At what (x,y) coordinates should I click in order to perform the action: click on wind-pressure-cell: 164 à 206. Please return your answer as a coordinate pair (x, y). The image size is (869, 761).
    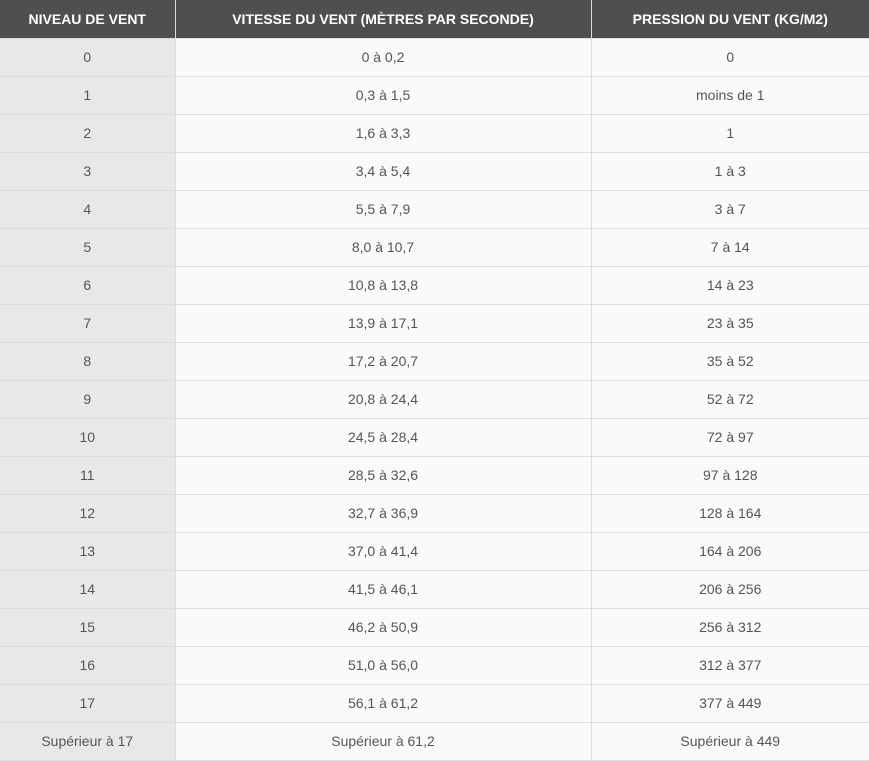
    Looking at the image, I should click on (729, 551).